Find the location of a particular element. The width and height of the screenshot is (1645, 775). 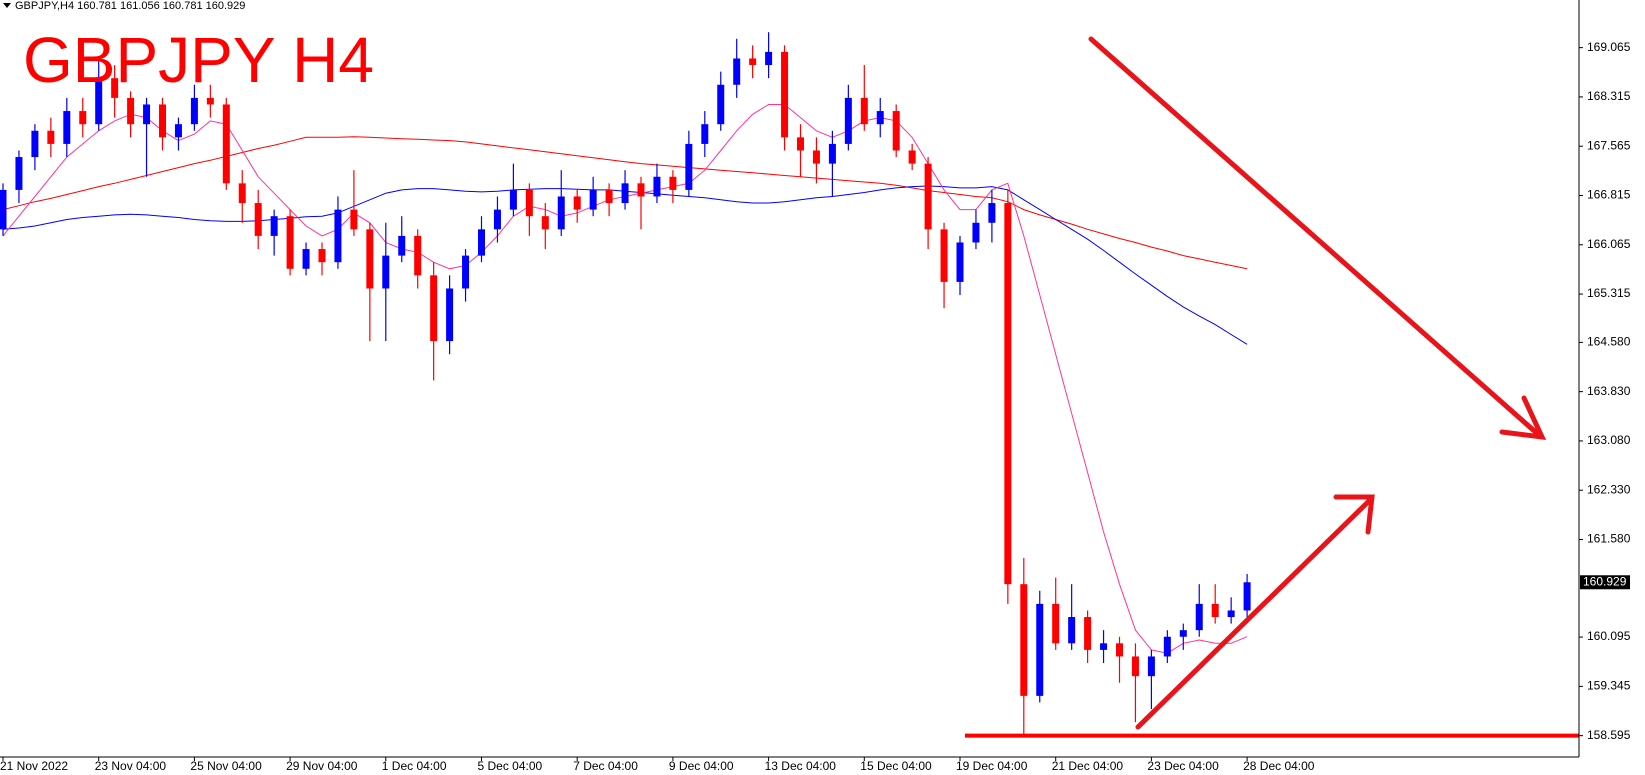

y-tick-label: 163.080 is located at coordinates (1609, 440).